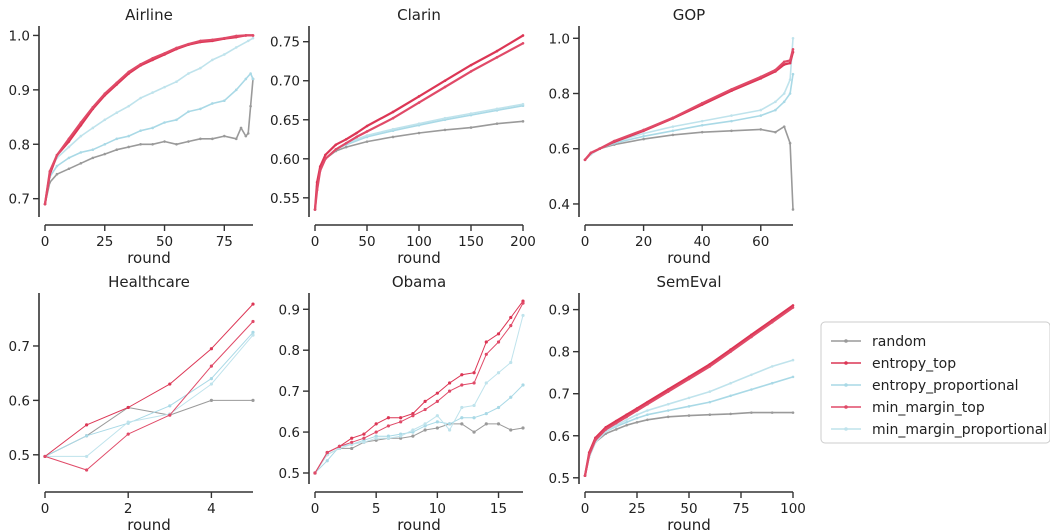  Describe the element at coordinates (585, 242) in the screenshot. I see `gop-xtick-label: 0` at that location.